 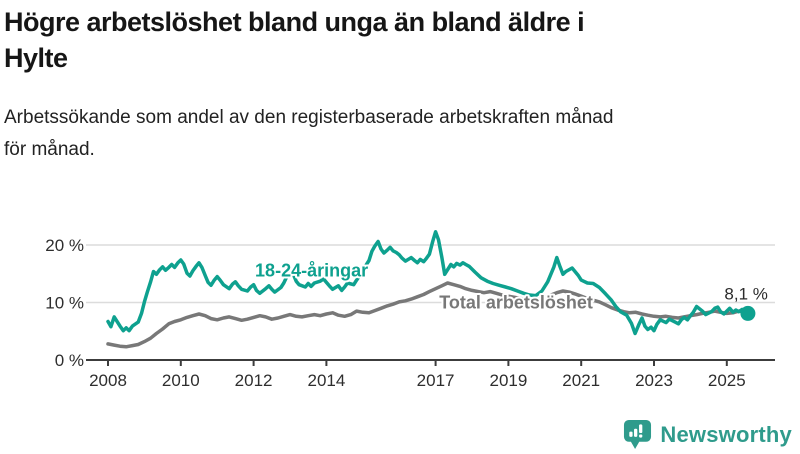 I want to click on series-line-total-arbetsl-shet, so click(x=429, y=315).